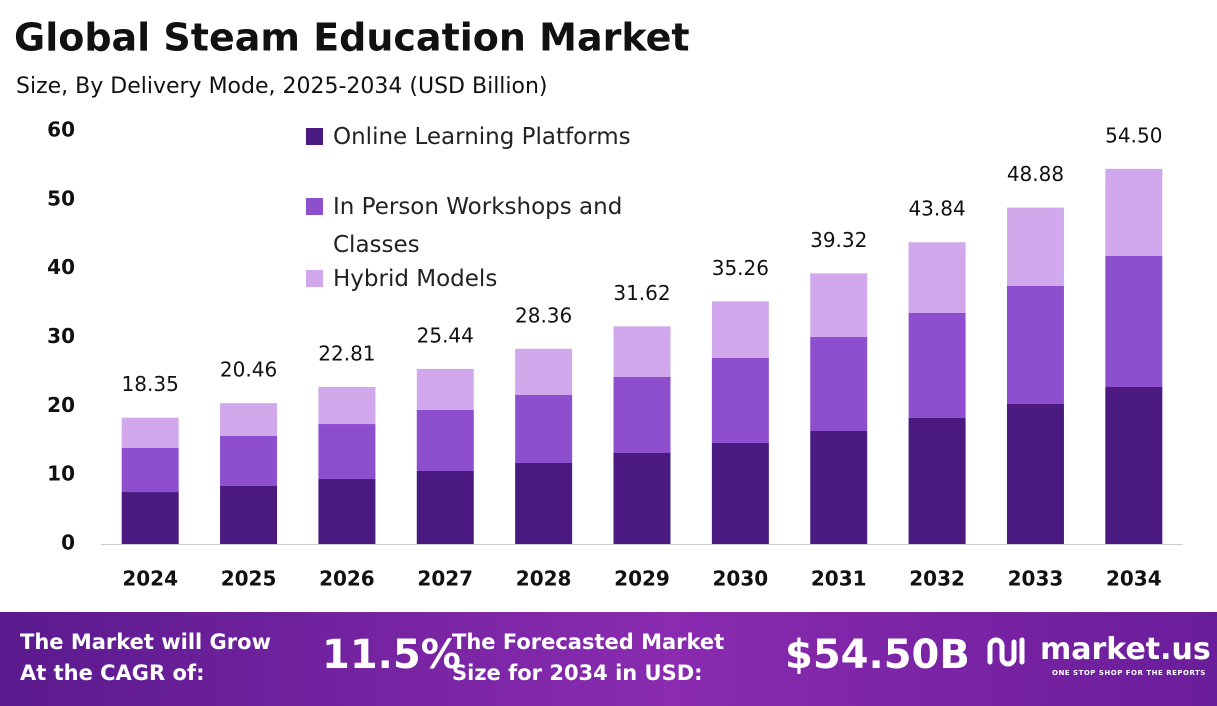  Describe the element at coordinates (877, 655) in the screenshot. I see `forecast-value: $54.50B` at that location.